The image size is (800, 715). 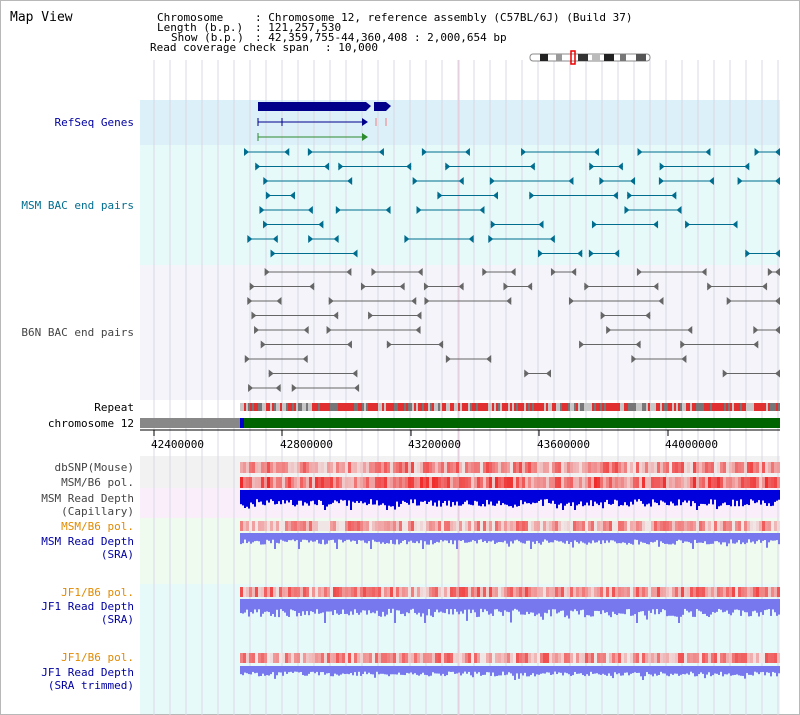 What do you see at coordinates (735, 224) in the screenshot?
I see `msm-bac-end-right` at bounding box center [735, 224].